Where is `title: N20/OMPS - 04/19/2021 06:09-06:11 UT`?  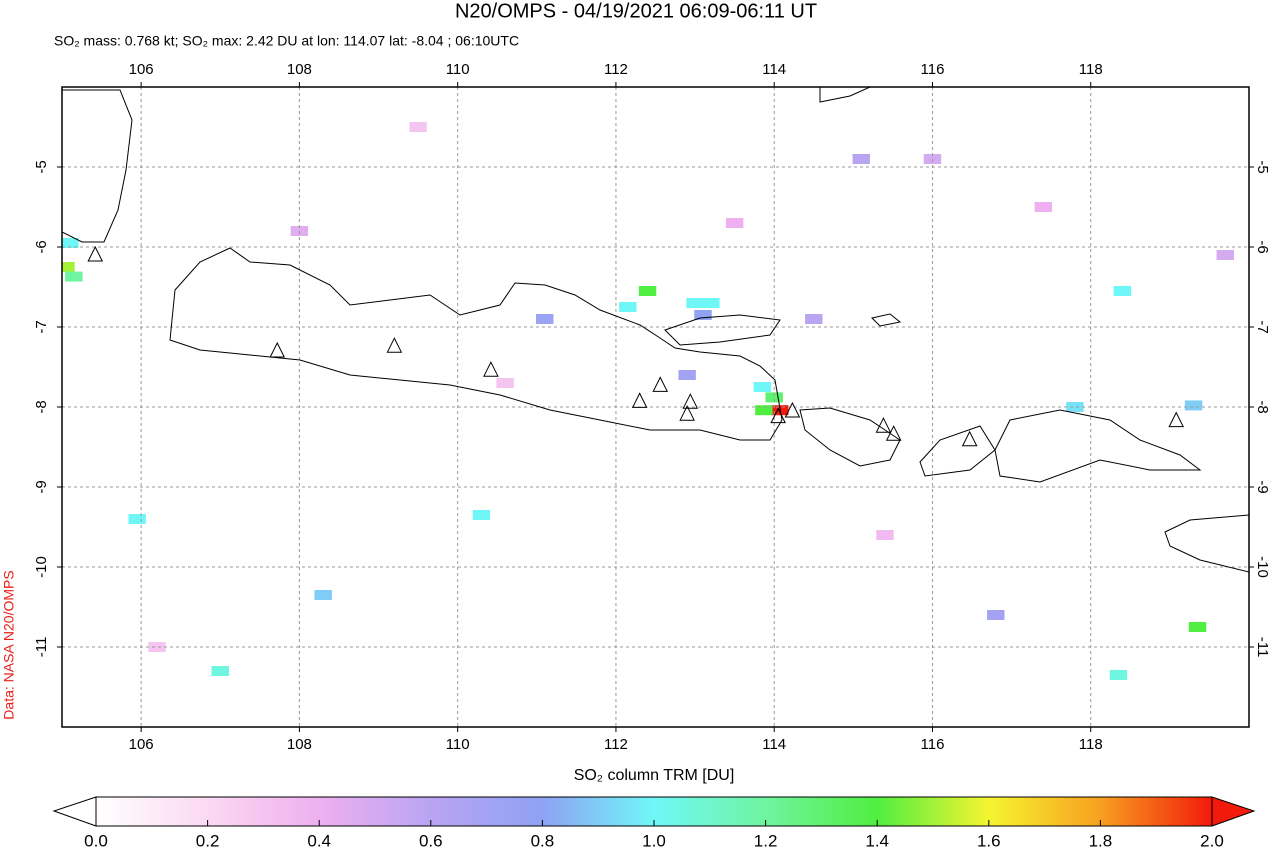 title: N20/OMPS - 04/19/2021 06:09-06:11 UT is located at coordinates (636, 11).